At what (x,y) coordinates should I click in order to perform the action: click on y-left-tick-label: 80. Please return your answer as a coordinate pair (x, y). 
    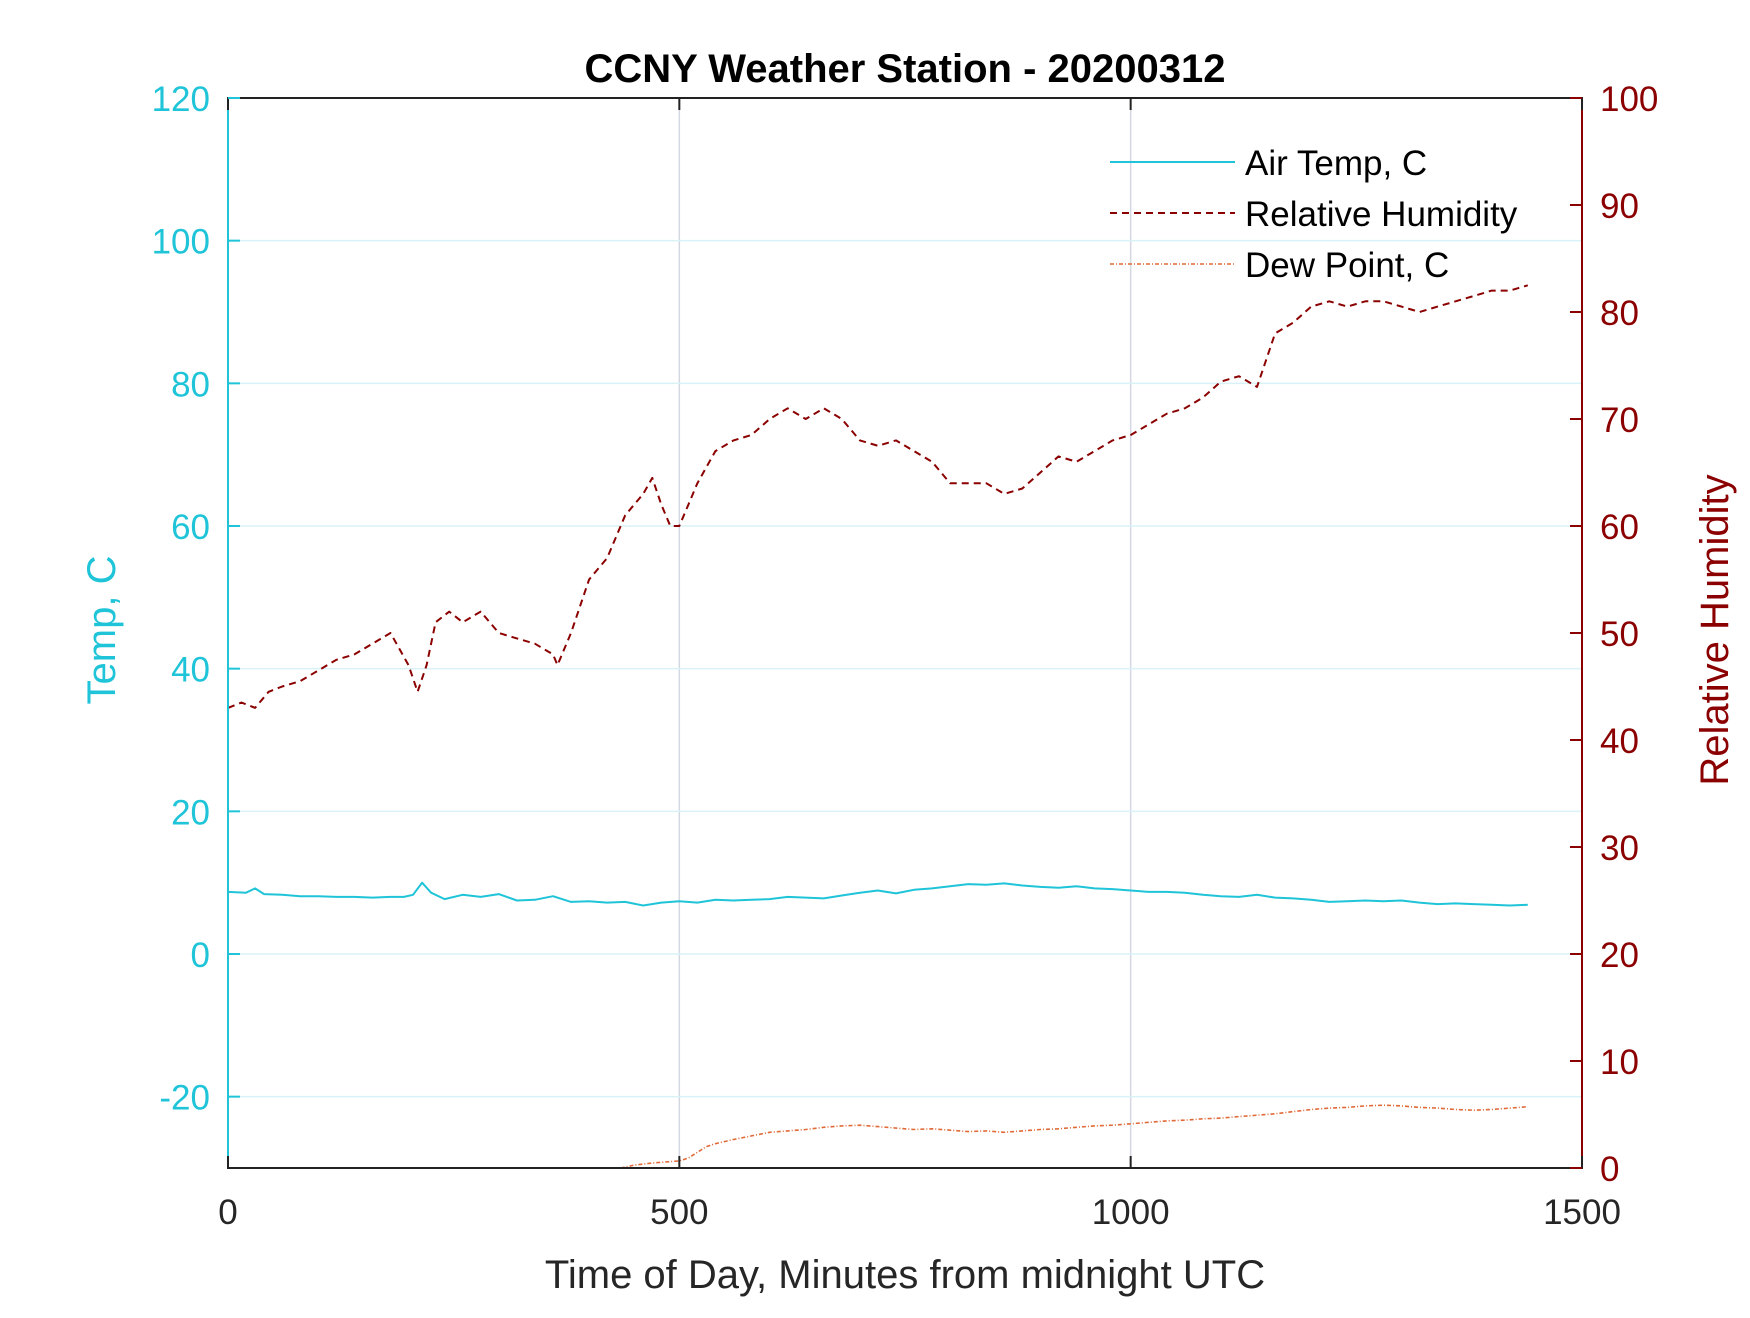
    Looking at the image, I should click on (190, 384).